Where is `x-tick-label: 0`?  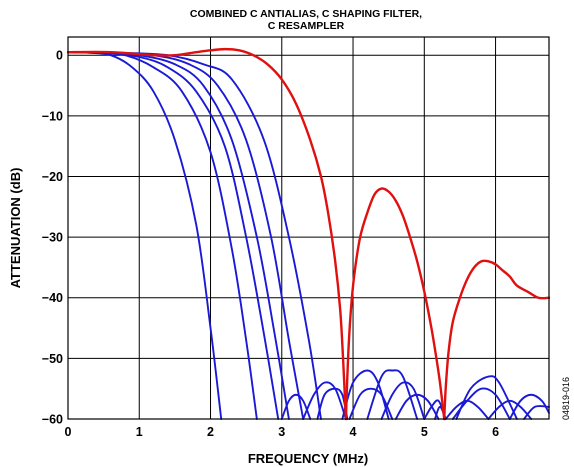 x-tick-label: 0 is located at coordinates (68, 432).